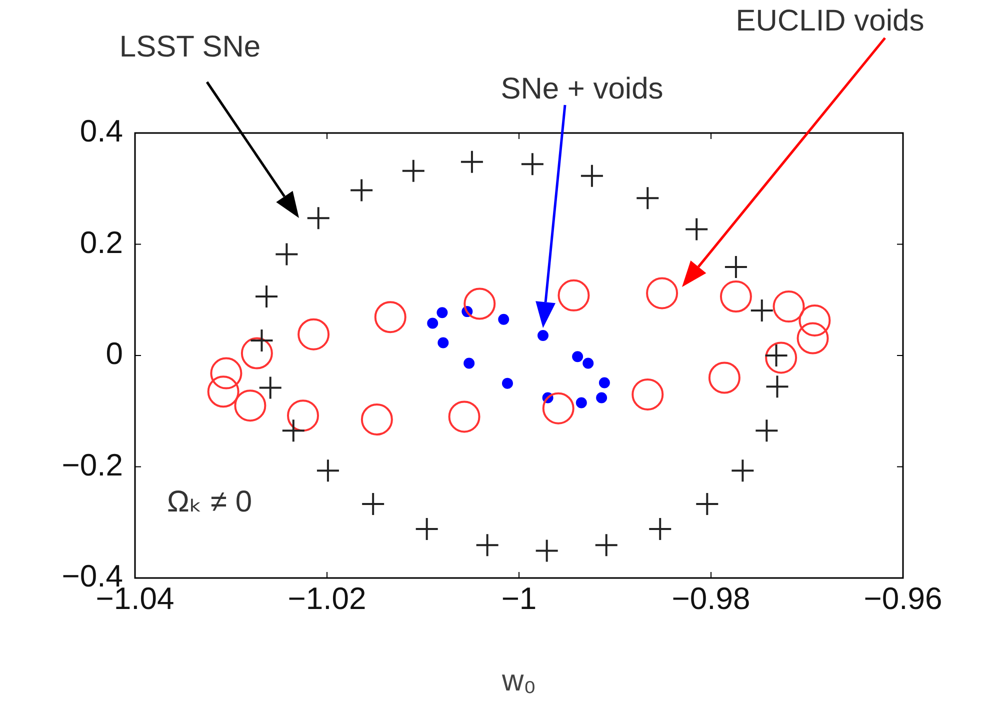  I want to click on y-tick-label: 0.2, so click(101, 242).